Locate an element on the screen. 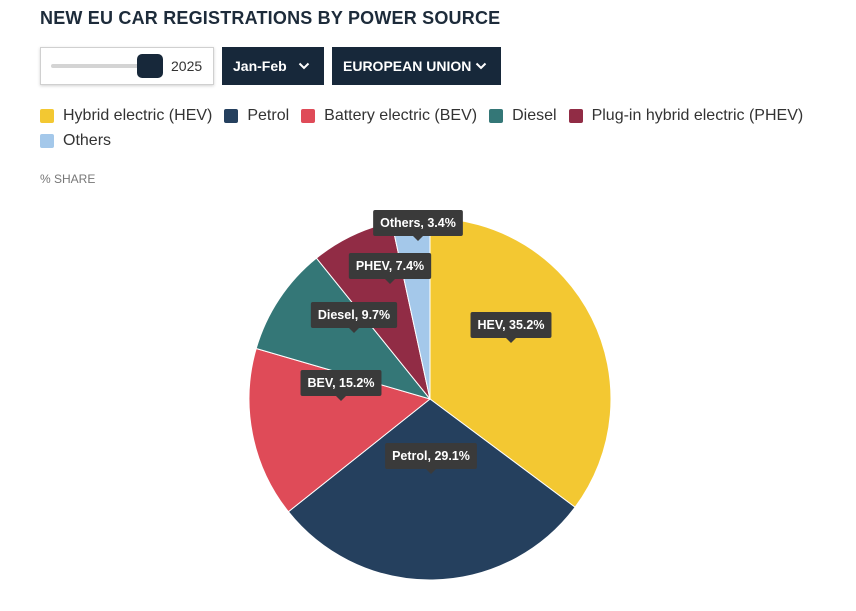 The width and height of the screenshot is (856, 611). region-dropdown-label: EUROPEAN UNION is located at coordinates (407, 66).